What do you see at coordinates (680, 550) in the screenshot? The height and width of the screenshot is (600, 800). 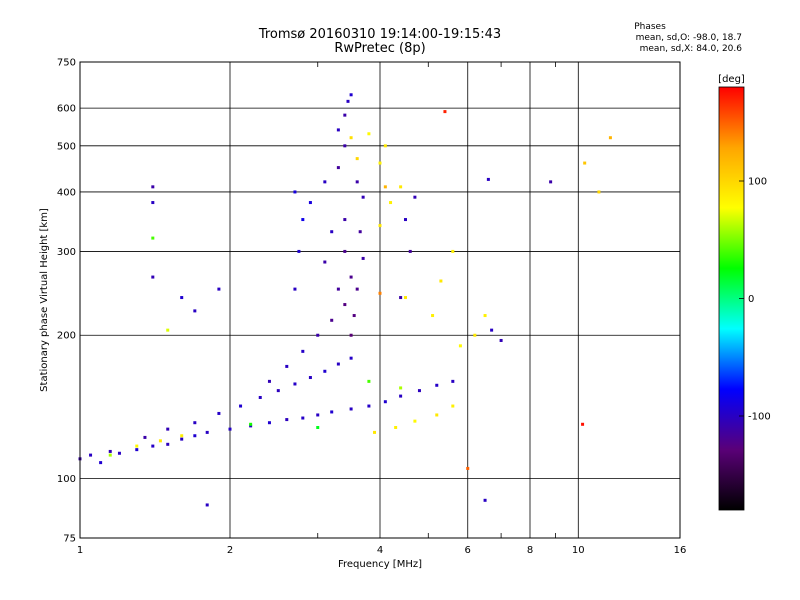 I see `x-tick-label: 16` at bounding box center [680, 550].